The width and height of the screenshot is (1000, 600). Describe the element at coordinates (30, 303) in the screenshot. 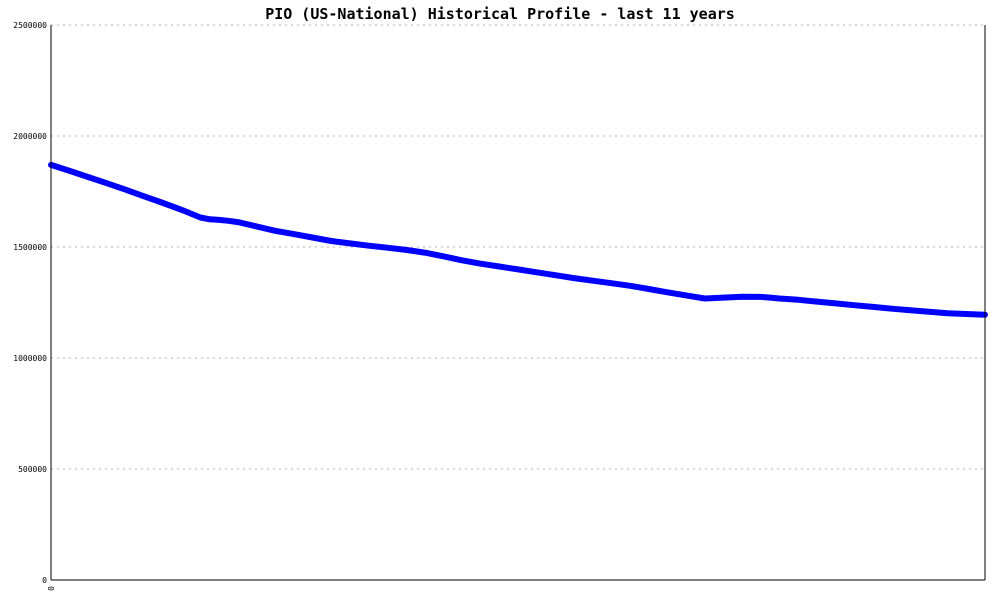

I see `y-tick-labels: 0 500000 1000000 1500000 2000000 2500000` at that location.